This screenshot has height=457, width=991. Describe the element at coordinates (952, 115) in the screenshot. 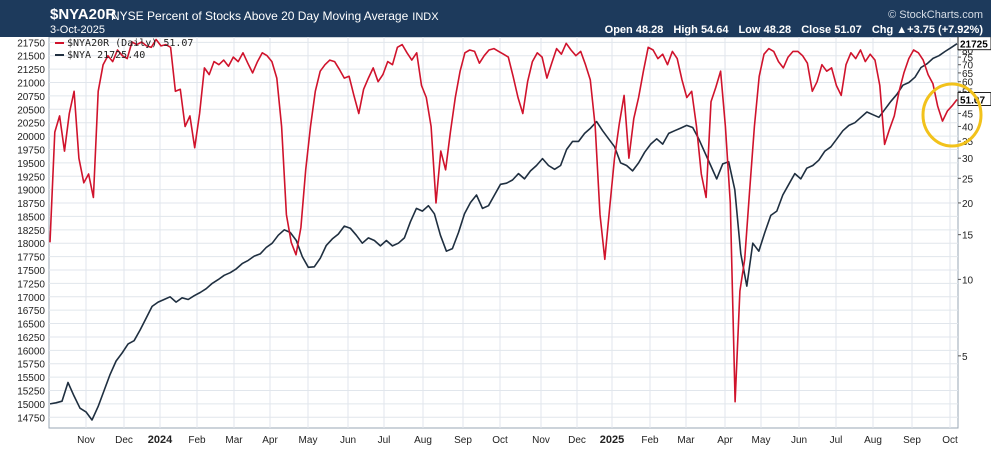

I see `highlight-circle` at that location.